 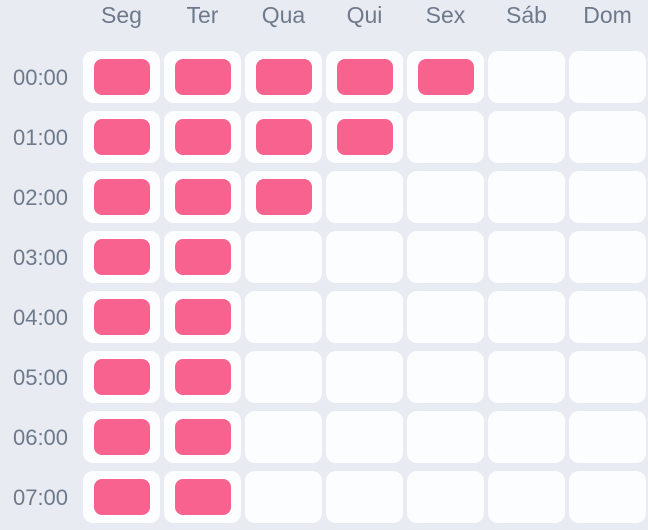 I want to click on schedule-row-0500: 05:00, so click(x=324, y=378).